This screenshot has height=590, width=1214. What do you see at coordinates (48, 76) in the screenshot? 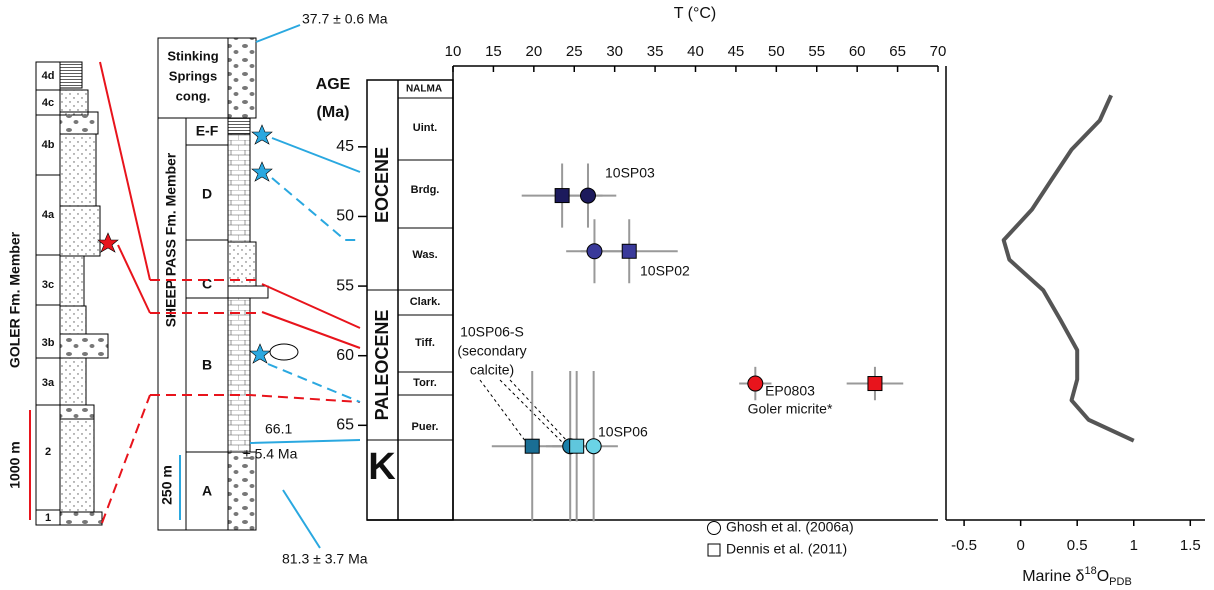
I see `unit-label: 4d` at bounding box center [48, 76].